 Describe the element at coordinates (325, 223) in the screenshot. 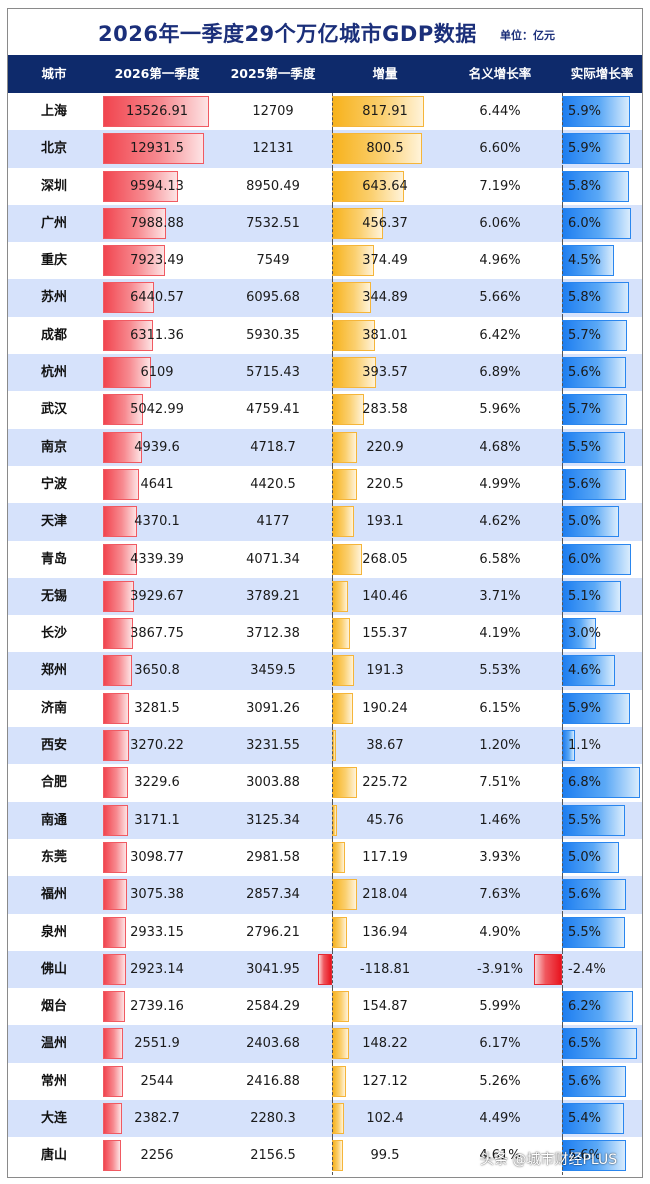

I see `table-row: 广州 7988.88 7532.51 456.37 6.06% 6.0%` at that location.